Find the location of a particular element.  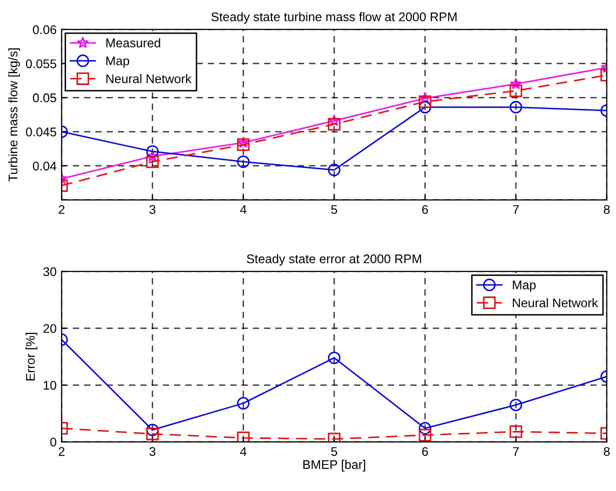

y-tick-label: 0.05 is located at coordinates (44, 97).